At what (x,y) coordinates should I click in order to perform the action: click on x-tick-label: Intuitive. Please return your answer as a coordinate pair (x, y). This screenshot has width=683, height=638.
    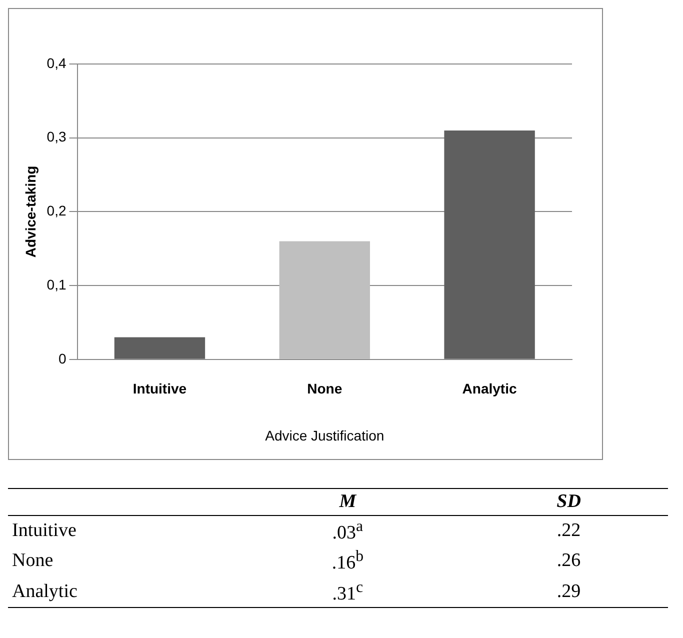
    Looking at the image, I should click on (159, 388).